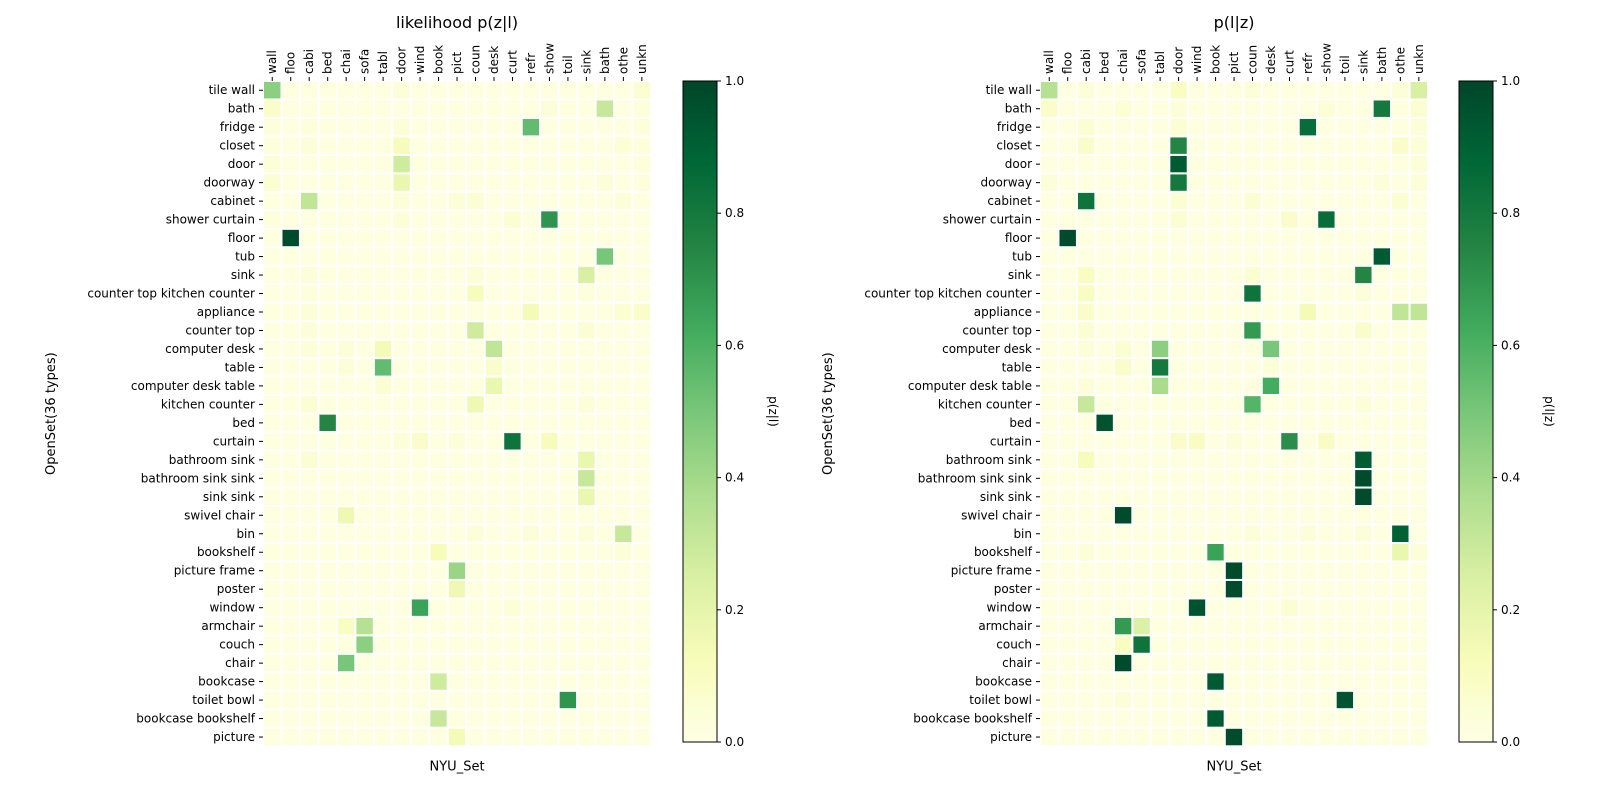  What do you see at coordinates (309, 61) in the screenshot?
I see `x-tick-label: cabi` at bounding box center [309, 61].